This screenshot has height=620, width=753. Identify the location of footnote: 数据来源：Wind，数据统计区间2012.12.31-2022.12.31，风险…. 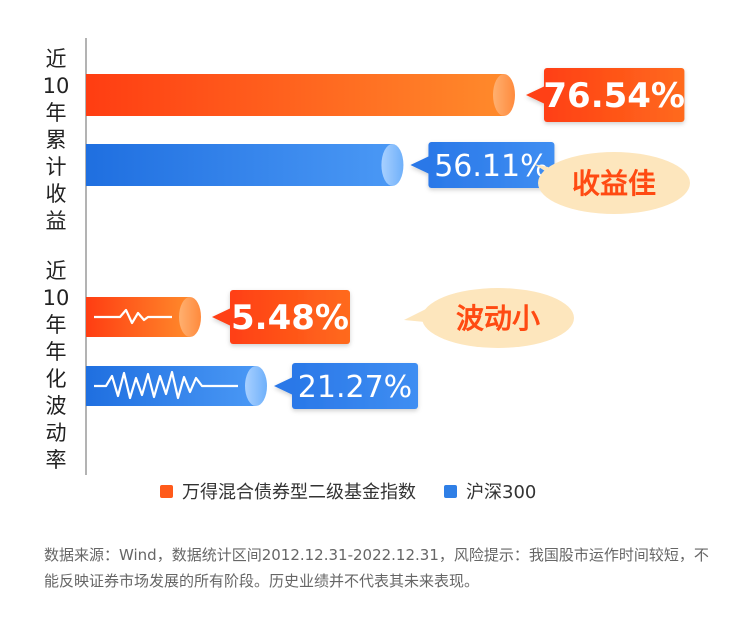
(376, 568).